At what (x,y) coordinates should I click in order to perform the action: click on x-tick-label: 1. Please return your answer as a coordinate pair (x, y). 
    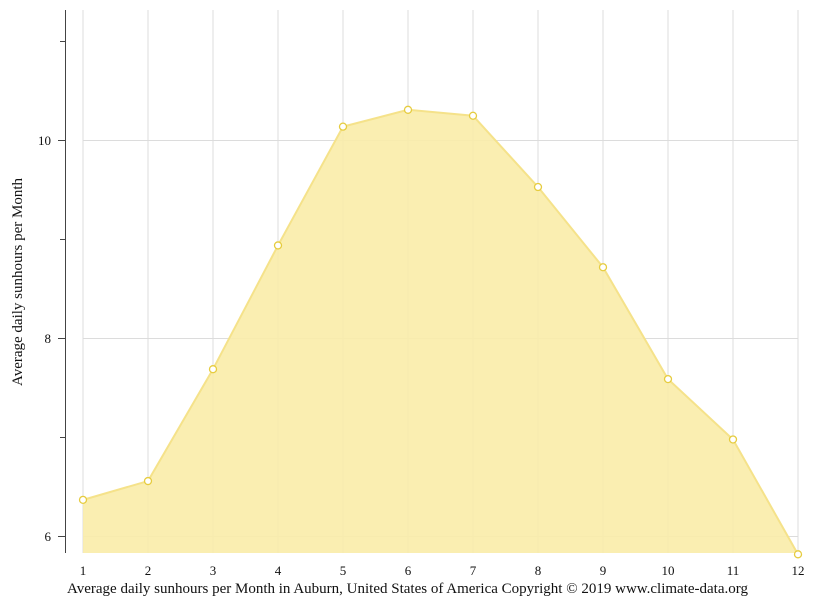
    Looking at the image, I should click on (83, 570).